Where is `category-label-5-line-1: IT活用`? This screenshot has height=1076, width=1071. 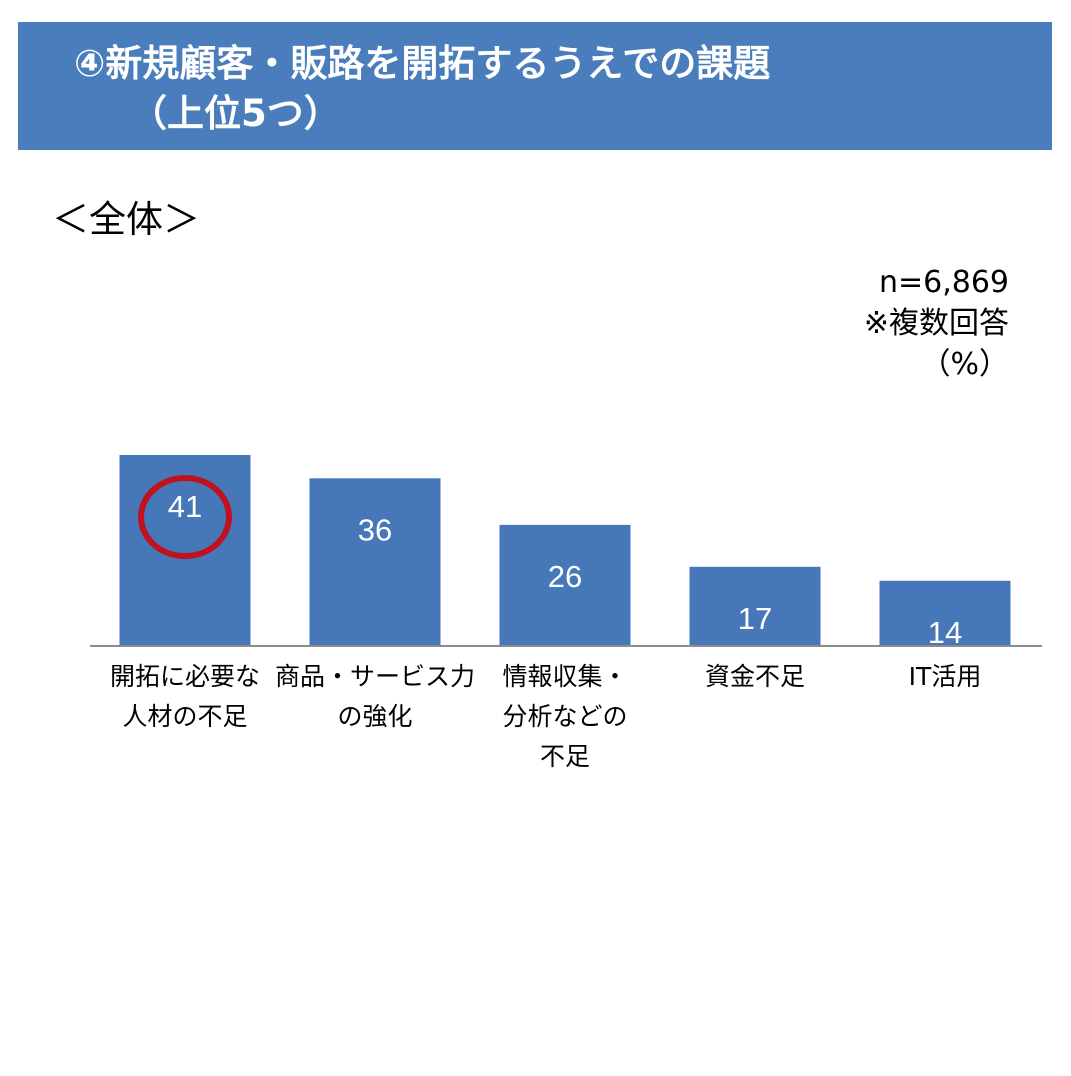
category-label-5-line-1: IT活用 is located at coordinates (945, 676).